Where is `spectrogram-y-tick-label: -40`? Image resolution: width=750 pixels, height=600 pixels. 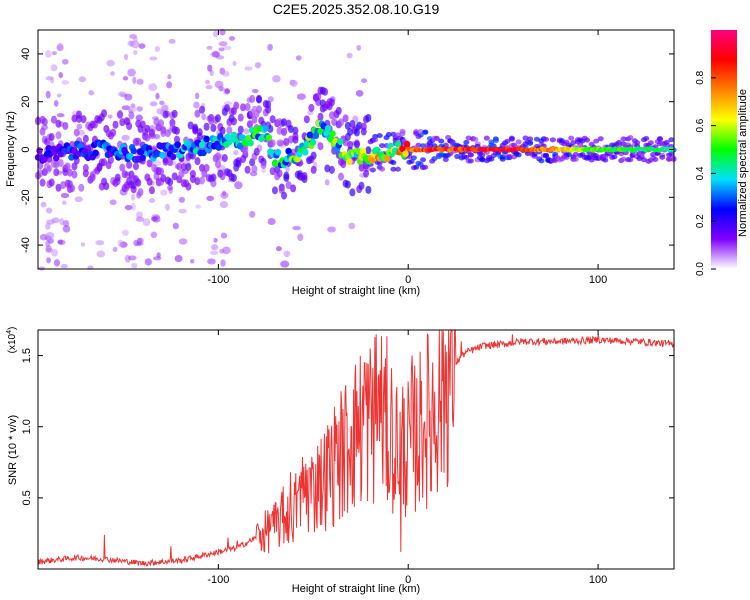 spectrogram-y-tick-label: -40 is located at coordinates (26, 245).